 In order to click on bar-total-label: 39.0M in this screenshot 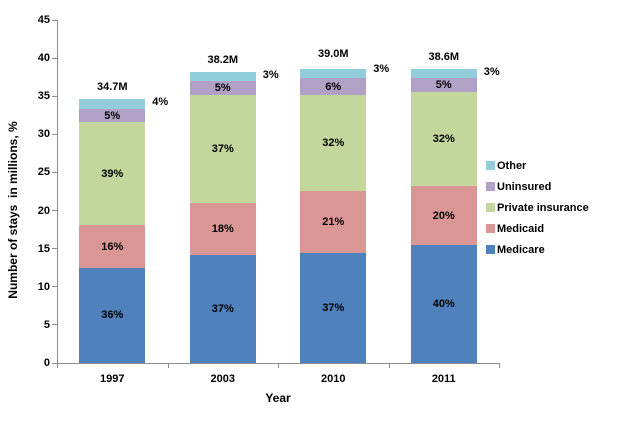, I will do `click(333, 53)`.